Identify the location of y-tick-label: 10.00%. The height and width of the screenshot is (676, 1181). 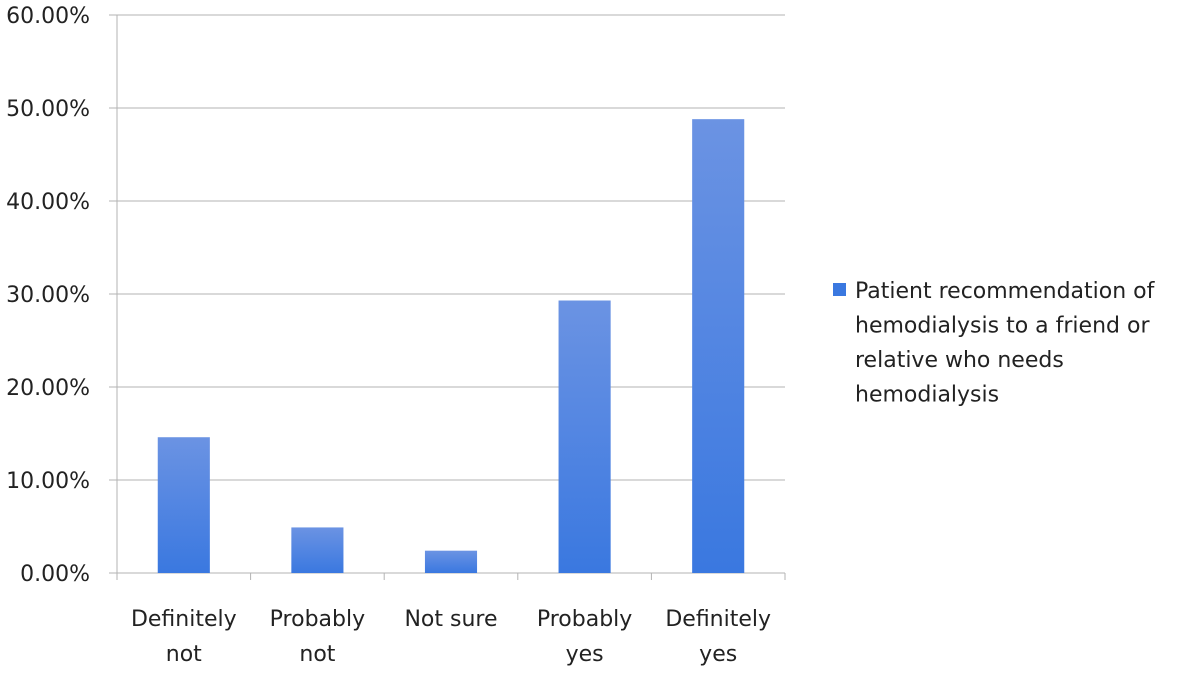
(48, 481).